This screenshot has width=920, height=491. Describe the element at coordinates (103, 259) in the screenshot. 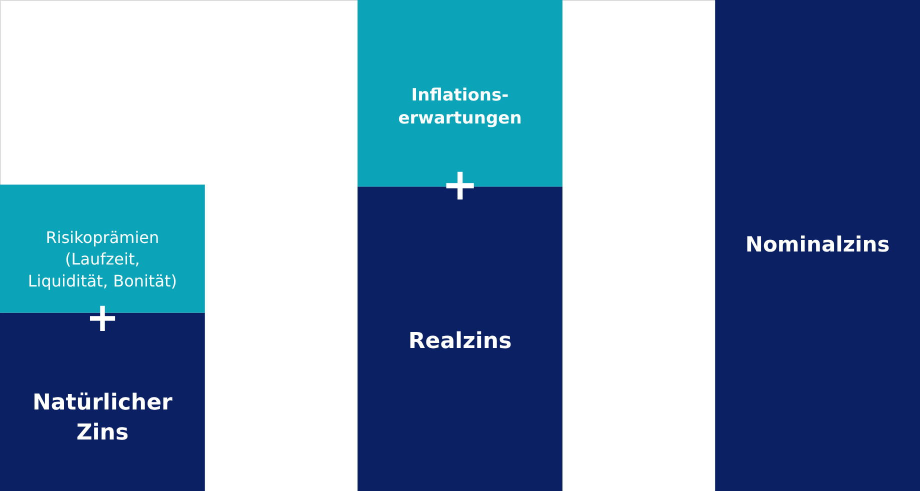

I see `annotation: Risikoprämien (Laufzeit, Liquidität, Bonität)` at that location.